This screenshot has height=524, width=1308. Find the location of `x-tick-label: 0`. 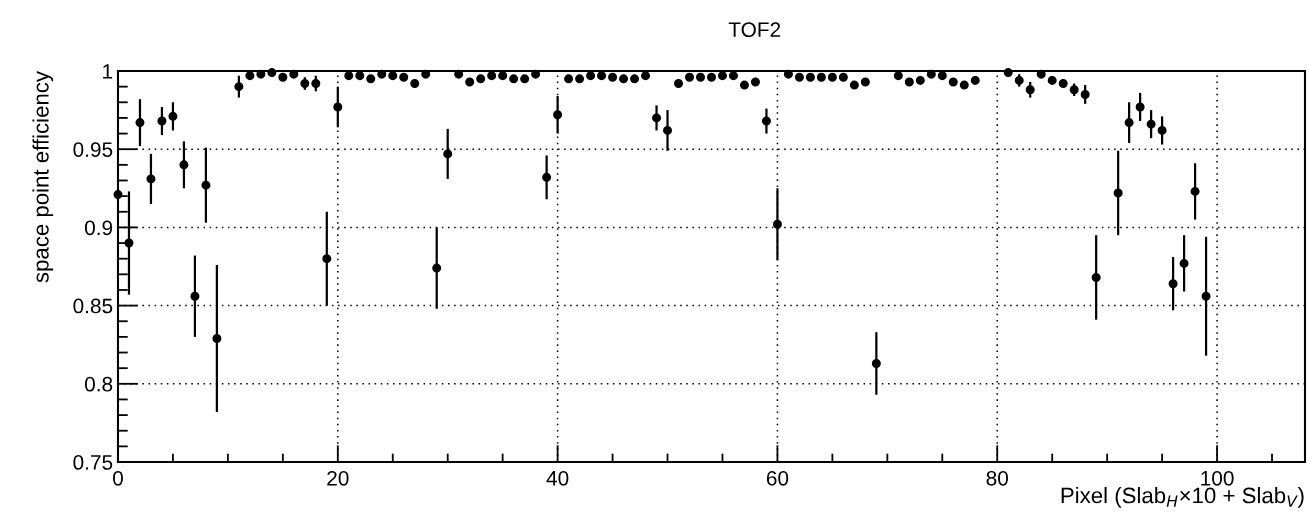

x-tick-label: 0 is located at coordinates (118, 478).